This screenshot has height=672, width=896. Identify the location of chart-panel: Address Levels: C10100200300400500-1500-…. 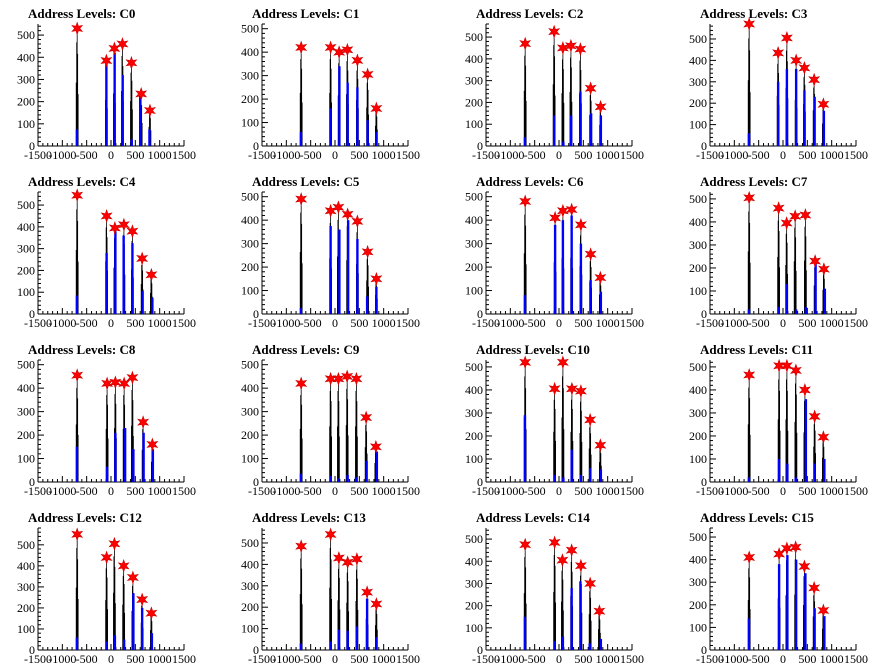
(330, 84).